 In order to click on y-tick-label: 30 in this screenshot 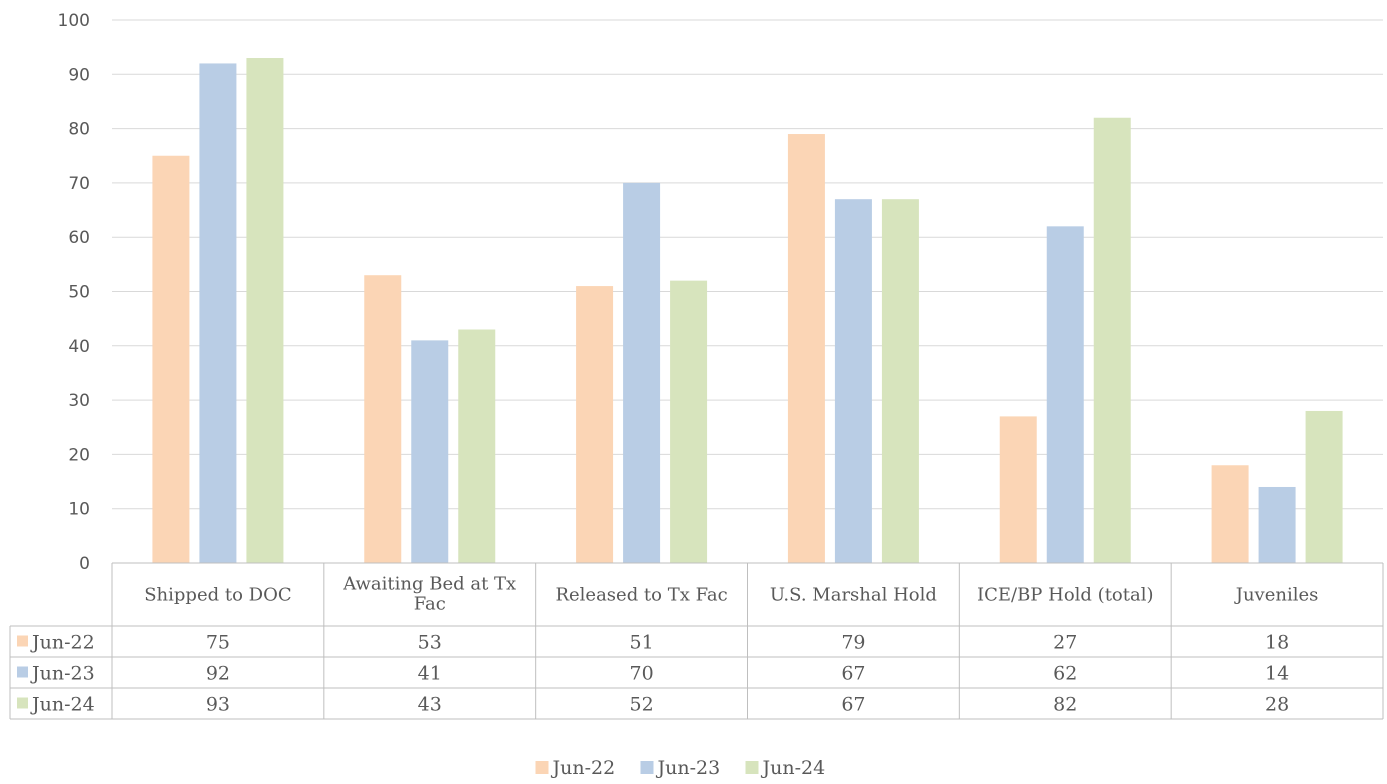, I will do `click(79, 401)`.